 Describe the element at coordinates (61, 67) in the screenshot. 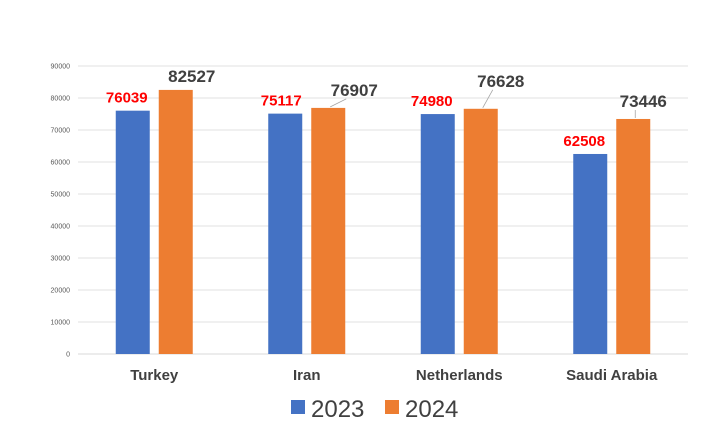

I see `y-tick-label: 90000` at that location.